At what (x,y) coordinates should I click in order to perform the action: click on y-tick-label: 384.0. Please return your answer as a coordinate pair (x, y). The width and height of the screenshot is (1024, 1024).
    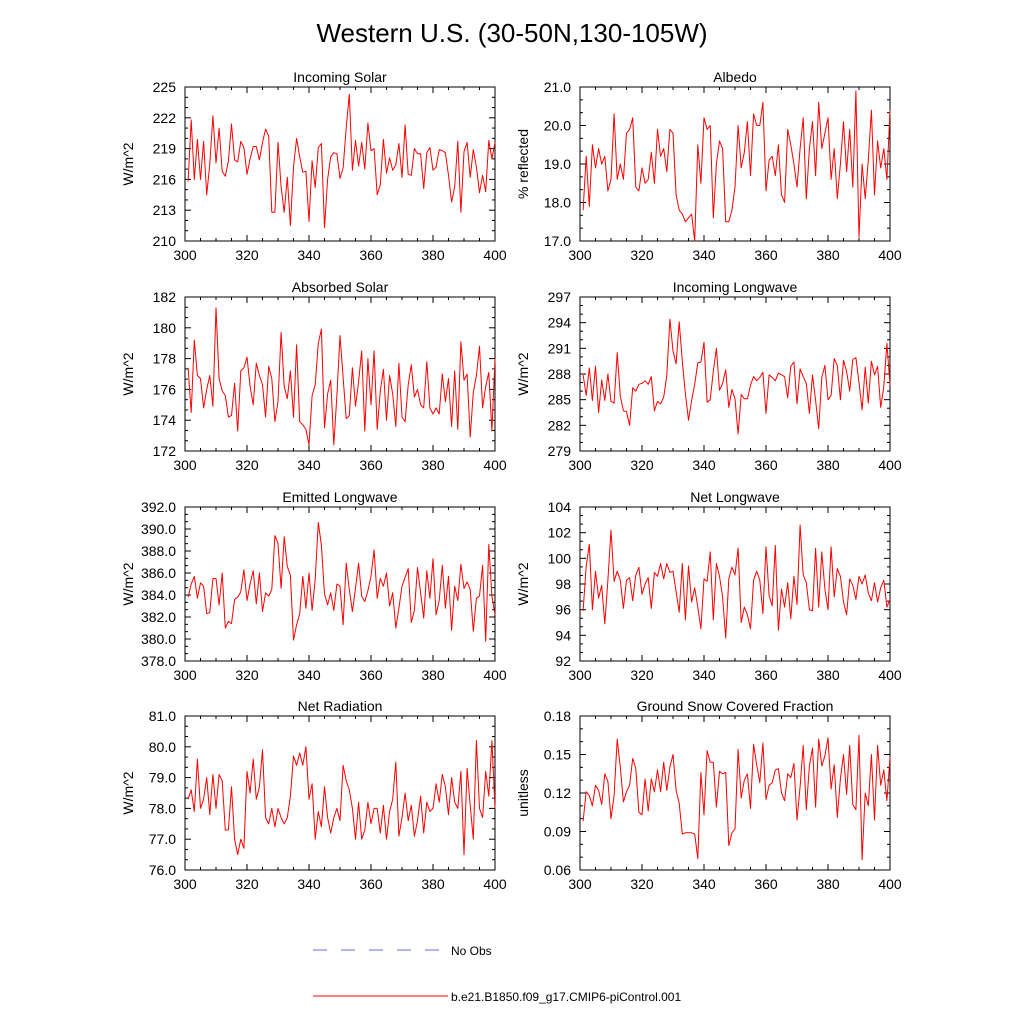
    Looking at the image, I should click on (158, 595).